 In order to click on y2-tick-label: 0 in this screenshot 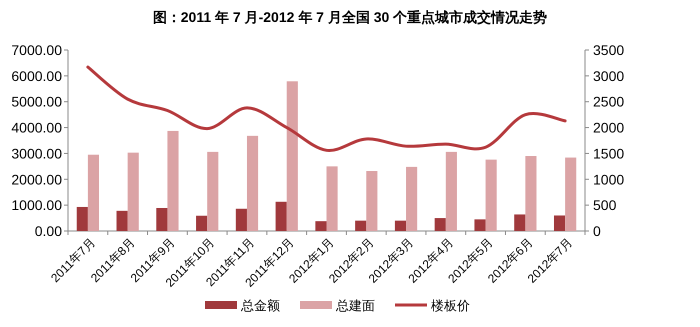, I will do `click(597, 231)`.